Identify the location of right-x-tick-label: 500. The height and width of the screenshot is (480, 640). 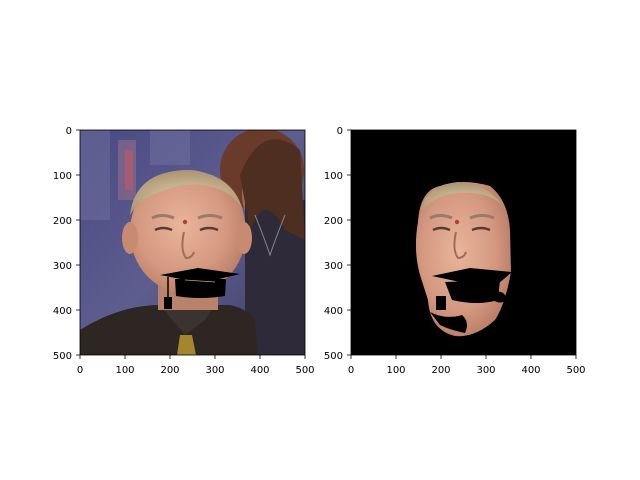
(575, 370).